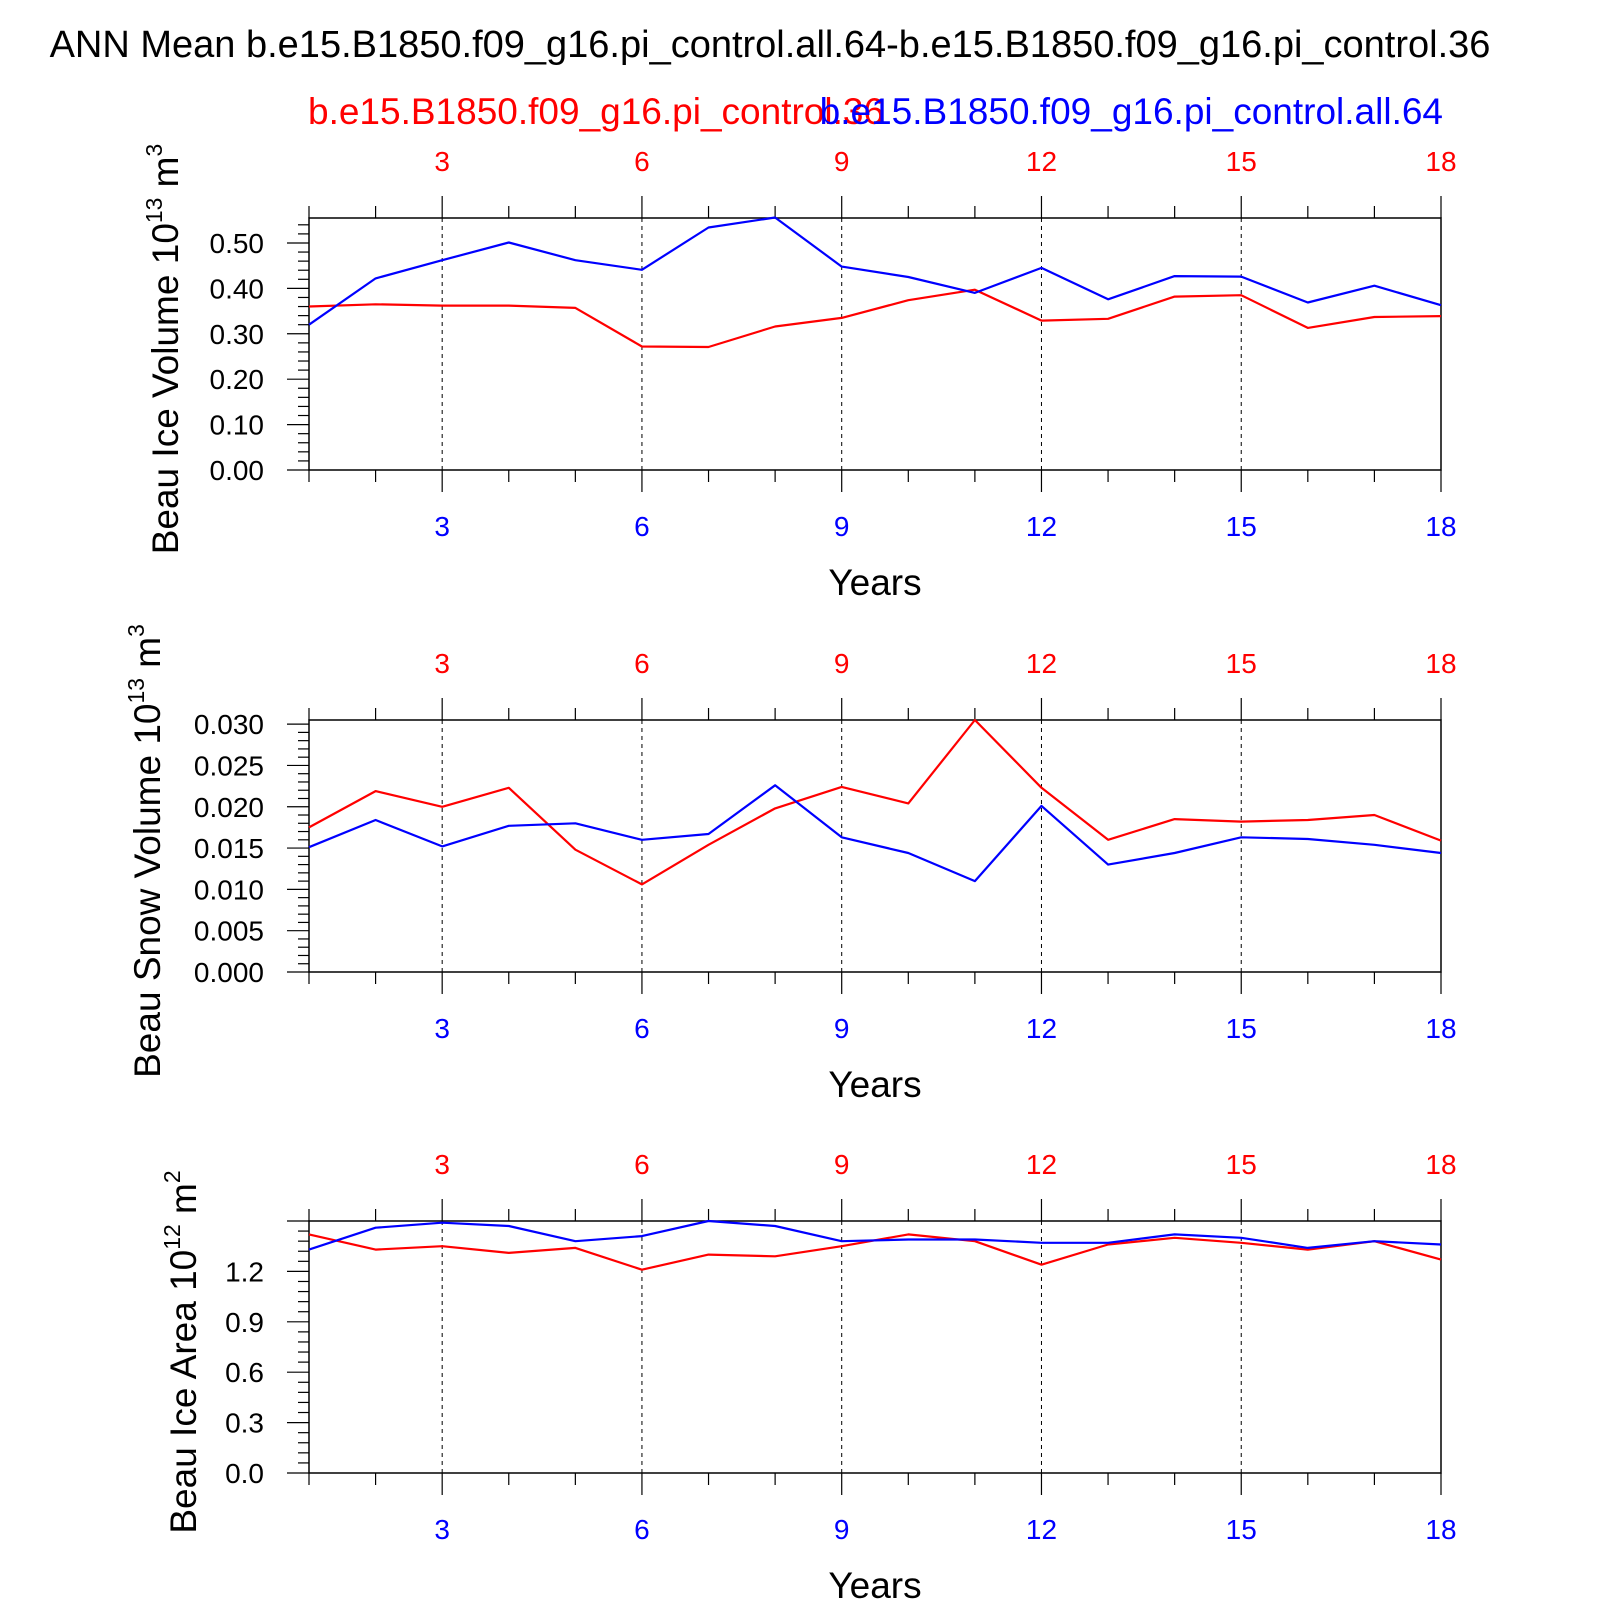 This screenshot has height=1600, width=1600. I want to click on y-tick-label: 1.2, so click(244, 1271).